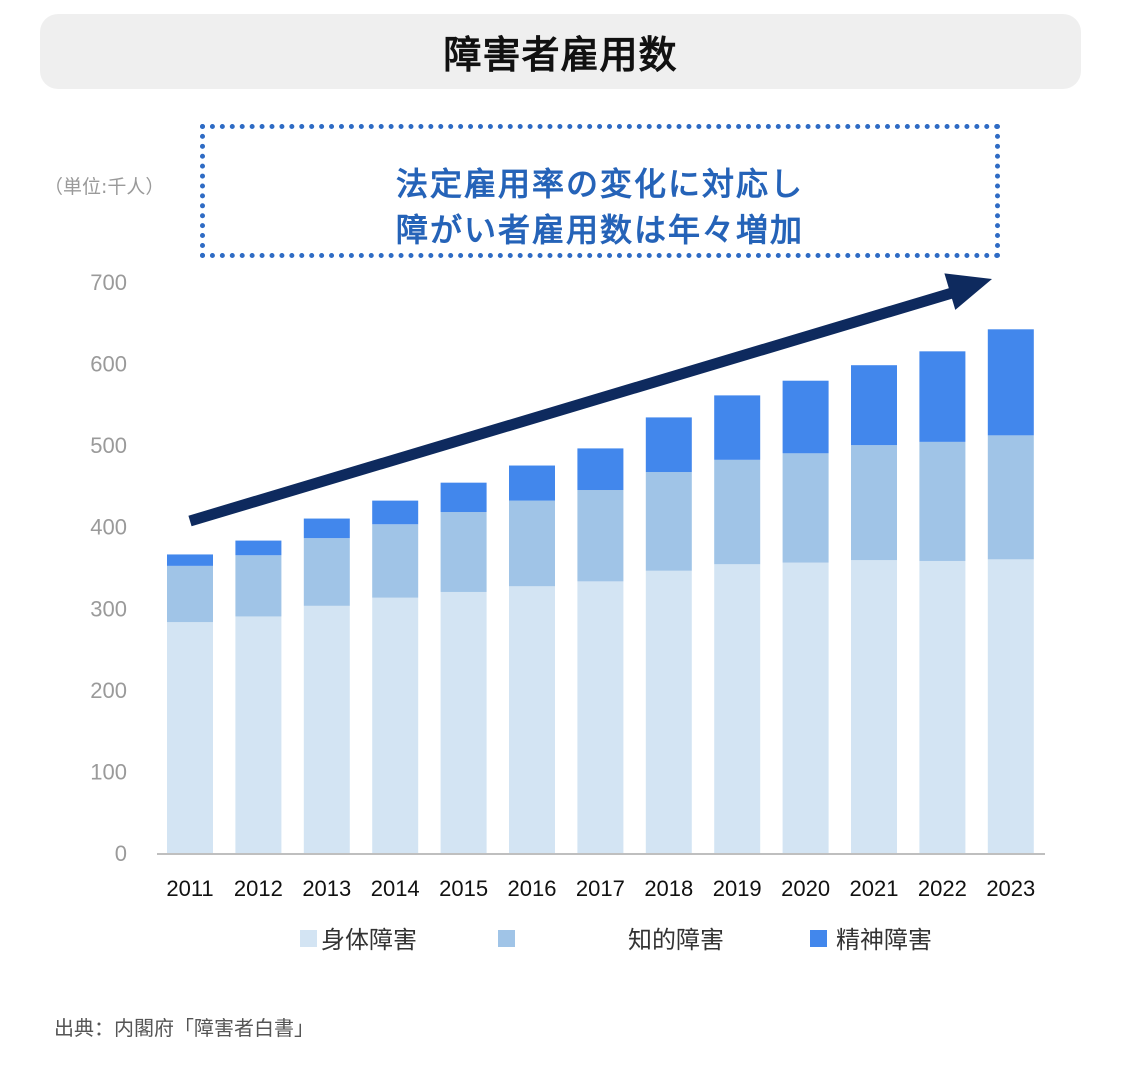  What do you see at coordinates (874, 888) in the screenshot?
I see `x-tick-label: 2021` at bounding box center [874, 888].